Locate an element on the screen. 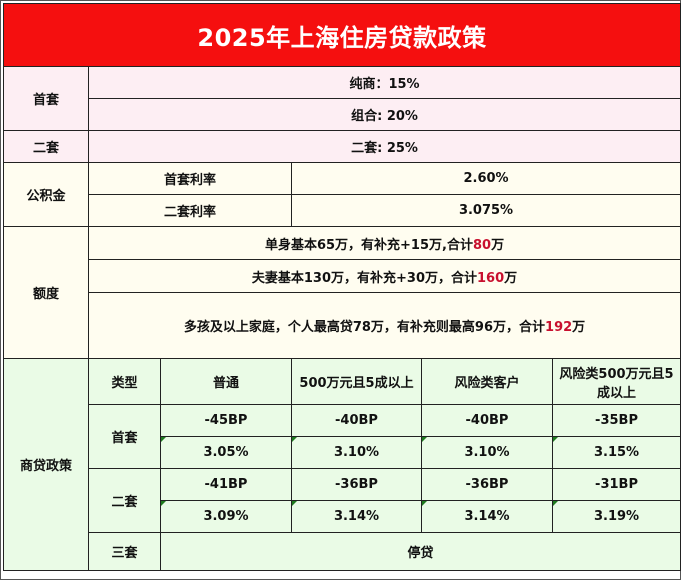 This screenshot has height=582, width=683. commercial-second-label: 二套 is located at coordinates (124, 500).